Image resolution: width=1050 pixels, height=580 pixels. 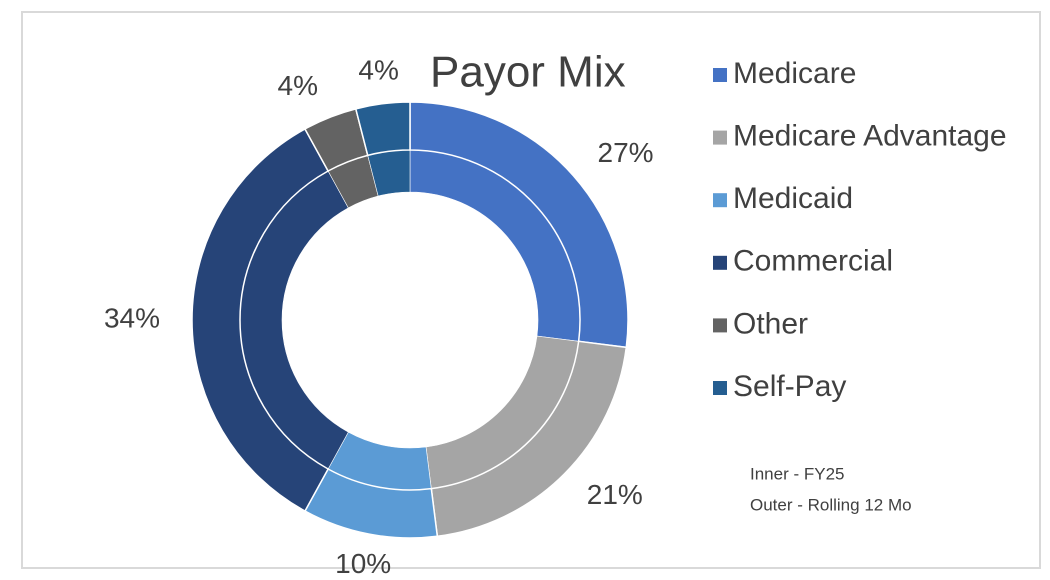 What do you see at coordinates (797, 473) in the screenshot?
I see `annotation: Inner - FY25` at bounding box center [797, 473].